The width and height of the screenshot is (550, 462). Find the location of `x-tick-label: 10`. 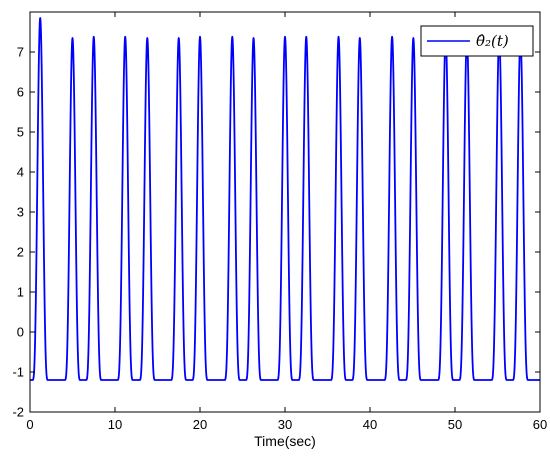

x-tick-label: 10 is located at coordinates (115, 424).